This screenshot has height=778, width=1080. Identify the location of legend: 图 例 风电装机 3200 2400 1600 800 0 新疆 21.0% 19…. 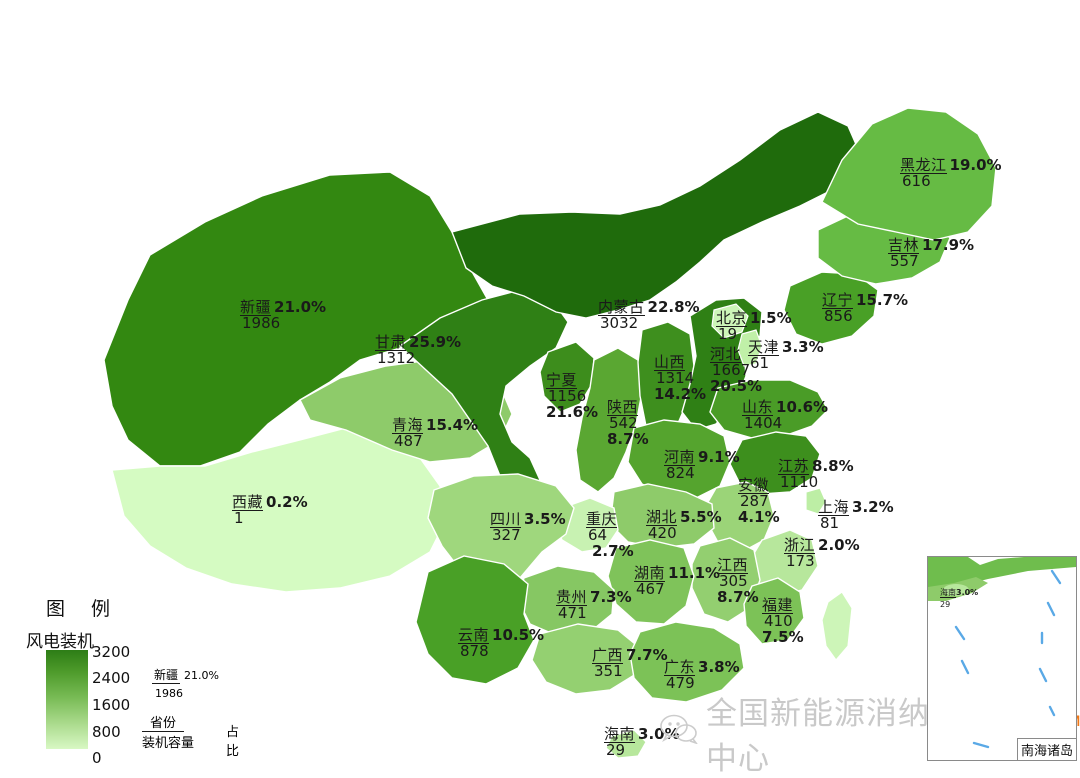
(159, 680).